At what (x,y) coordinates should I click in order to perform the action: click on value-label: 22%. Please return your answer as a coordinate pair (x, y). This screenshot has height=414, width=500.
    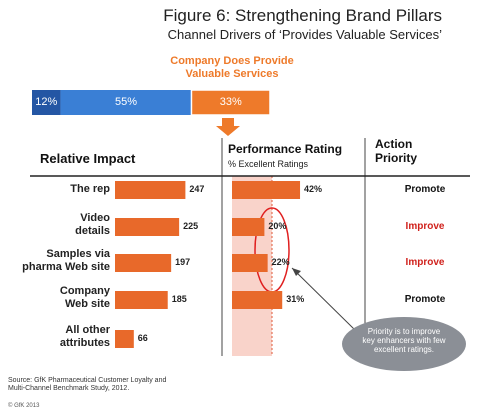
    Looking at the image, I should click on (280, 262).